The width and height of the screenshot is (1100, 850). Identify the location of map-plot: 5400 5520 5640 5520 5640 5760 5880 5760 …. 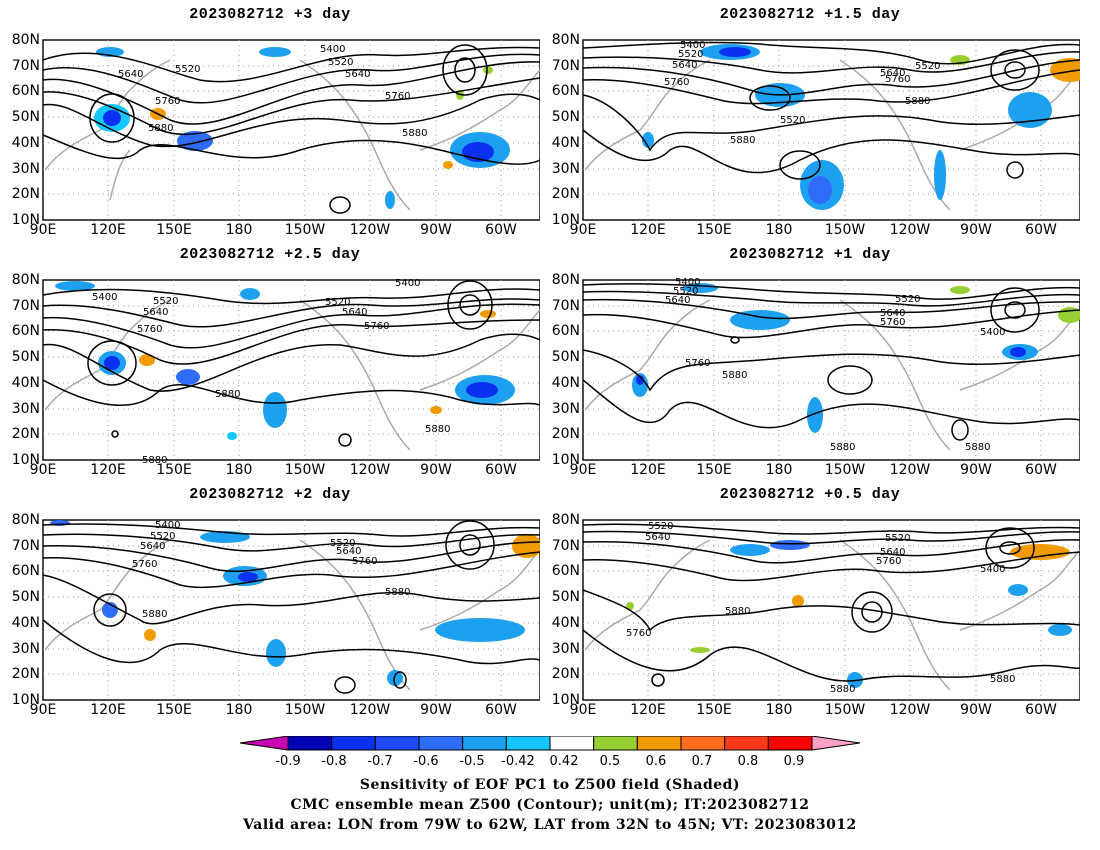
(291, 130).